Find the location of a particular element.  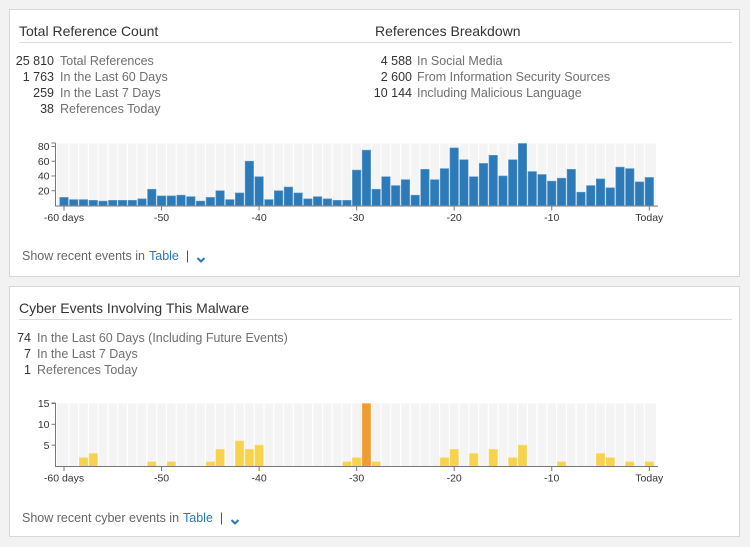

y-tick-label: 80 is located at coordinates (44, 147).